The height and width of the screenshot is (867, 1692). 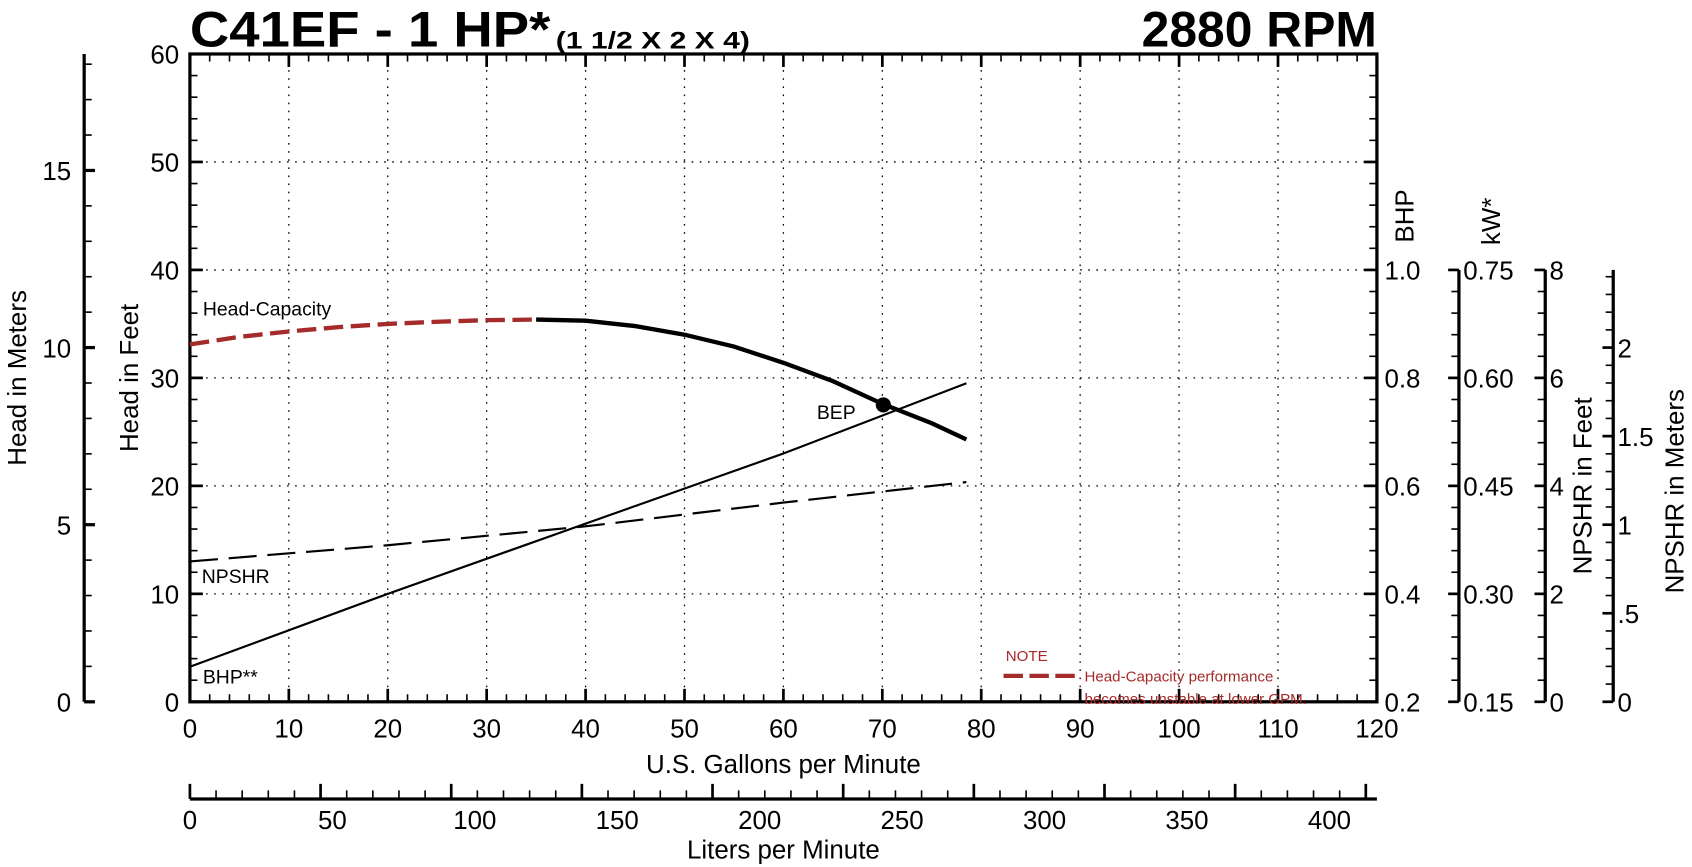 What do you see at coordinates (1186, 821) in the screenshot?
I see `liters-tick-label: 350` at bounding box center [1186, 821].